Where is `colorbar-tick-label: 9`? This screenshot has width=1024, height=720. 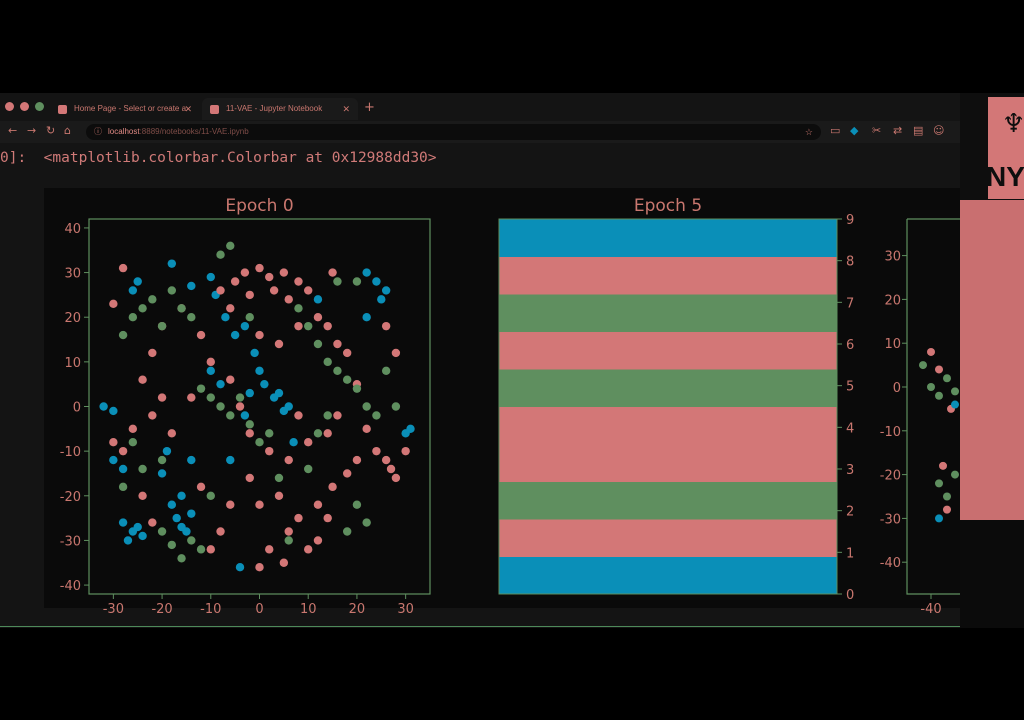
colorbar-tick-label: 9 is located at coordinates (850, 220).